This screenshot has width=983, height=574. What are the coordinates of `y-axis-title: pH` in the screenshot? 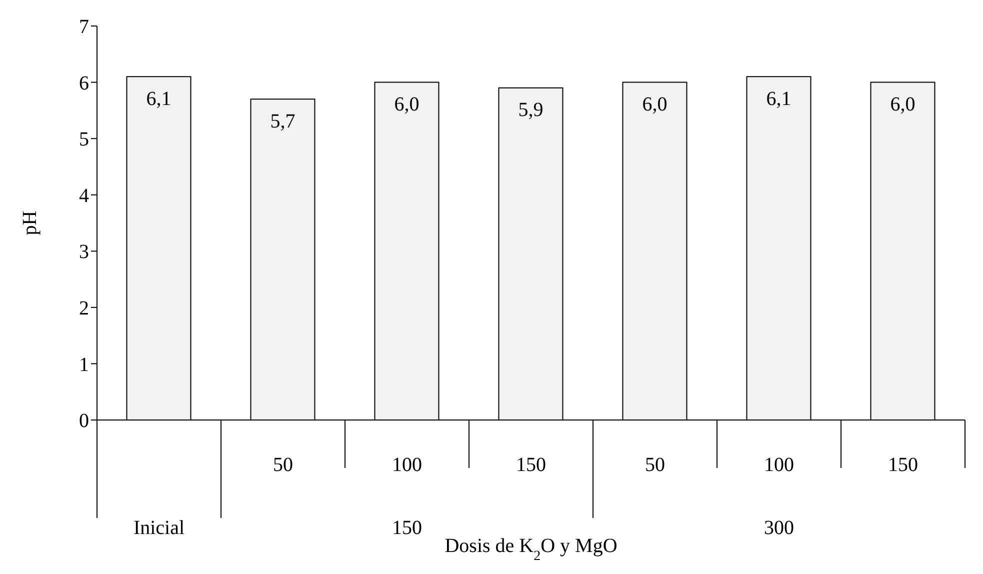 It's located at (30, 223).